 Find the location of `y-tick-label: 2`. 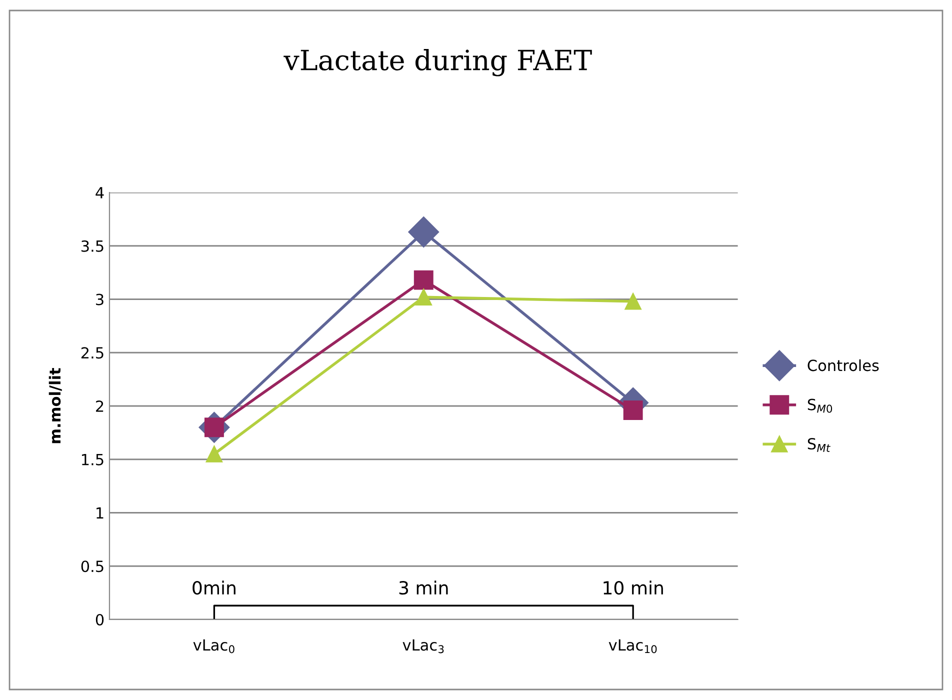

y-tick-label: 2 is located at coordinates (100, 406).